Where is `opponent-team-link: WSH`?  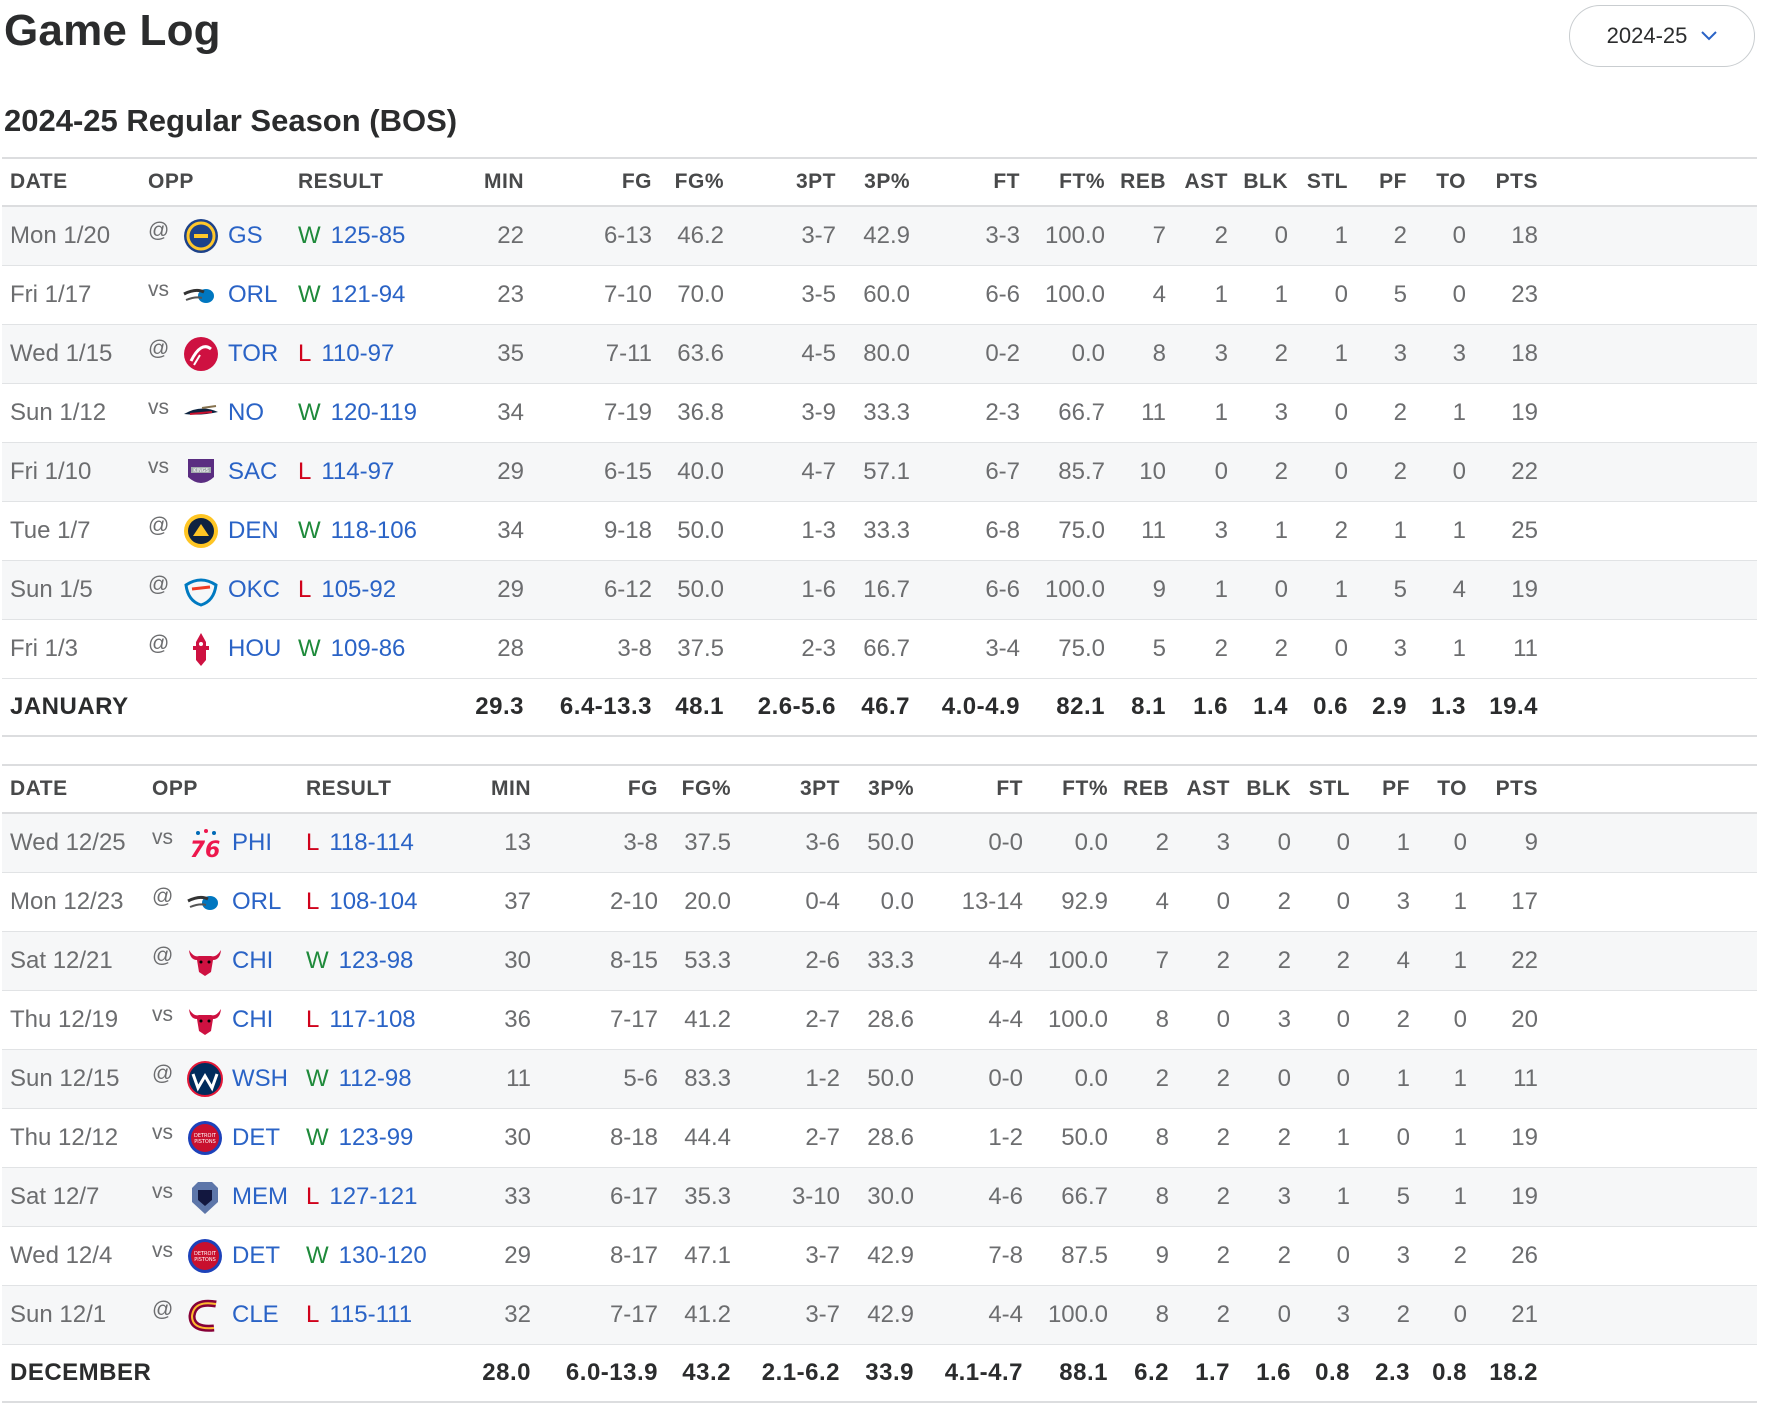
opponent-team-link: WSH is located at coordinates (260, 1078).